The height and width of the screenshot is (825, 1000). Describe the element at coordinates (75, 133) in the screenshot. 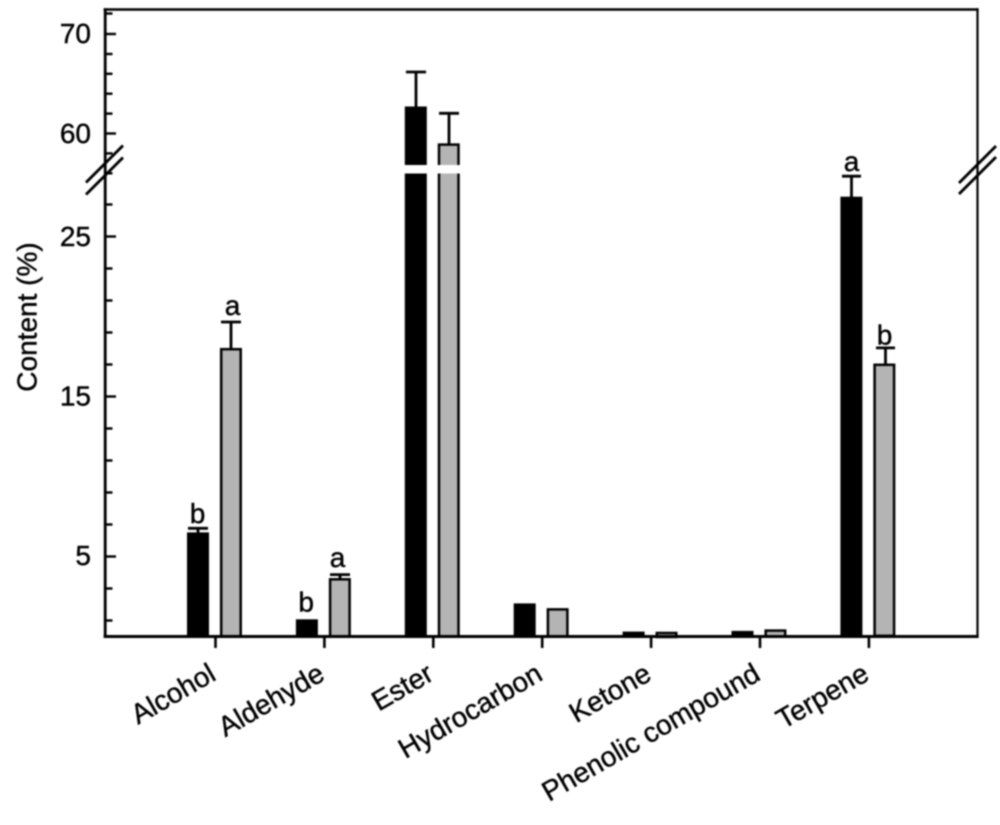

I see `svg-text: 60` at that location.